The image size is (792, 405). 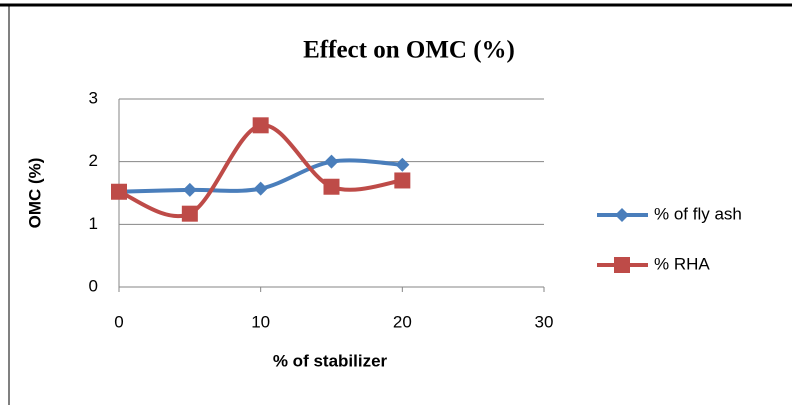 What do you see at coordinates (330, 360) in the screenshot?
I see `x-axis-title: % of stabilizer` at bounding box center [330, 360].